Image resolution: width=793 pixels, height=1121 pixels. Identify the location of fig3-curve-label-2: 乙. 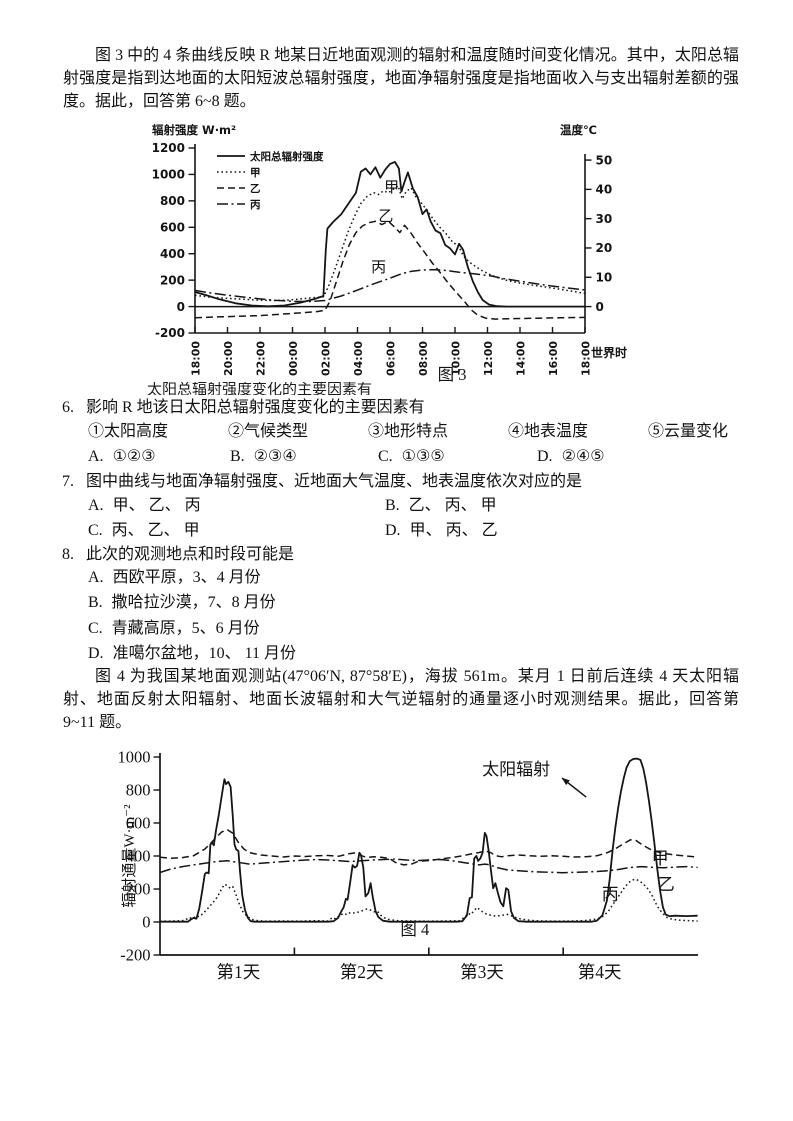
(385, 217).